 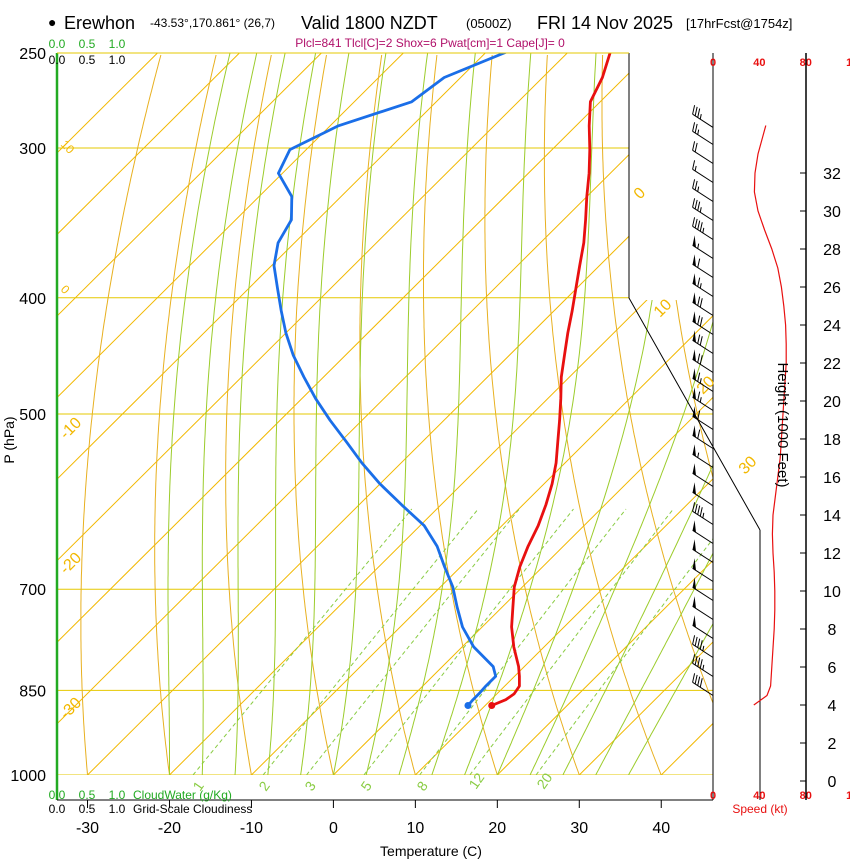 What do you see at coordinates (832, 554) in the screenshot?
I see `height-tick-label: 12` at bounding box center [832, 554].